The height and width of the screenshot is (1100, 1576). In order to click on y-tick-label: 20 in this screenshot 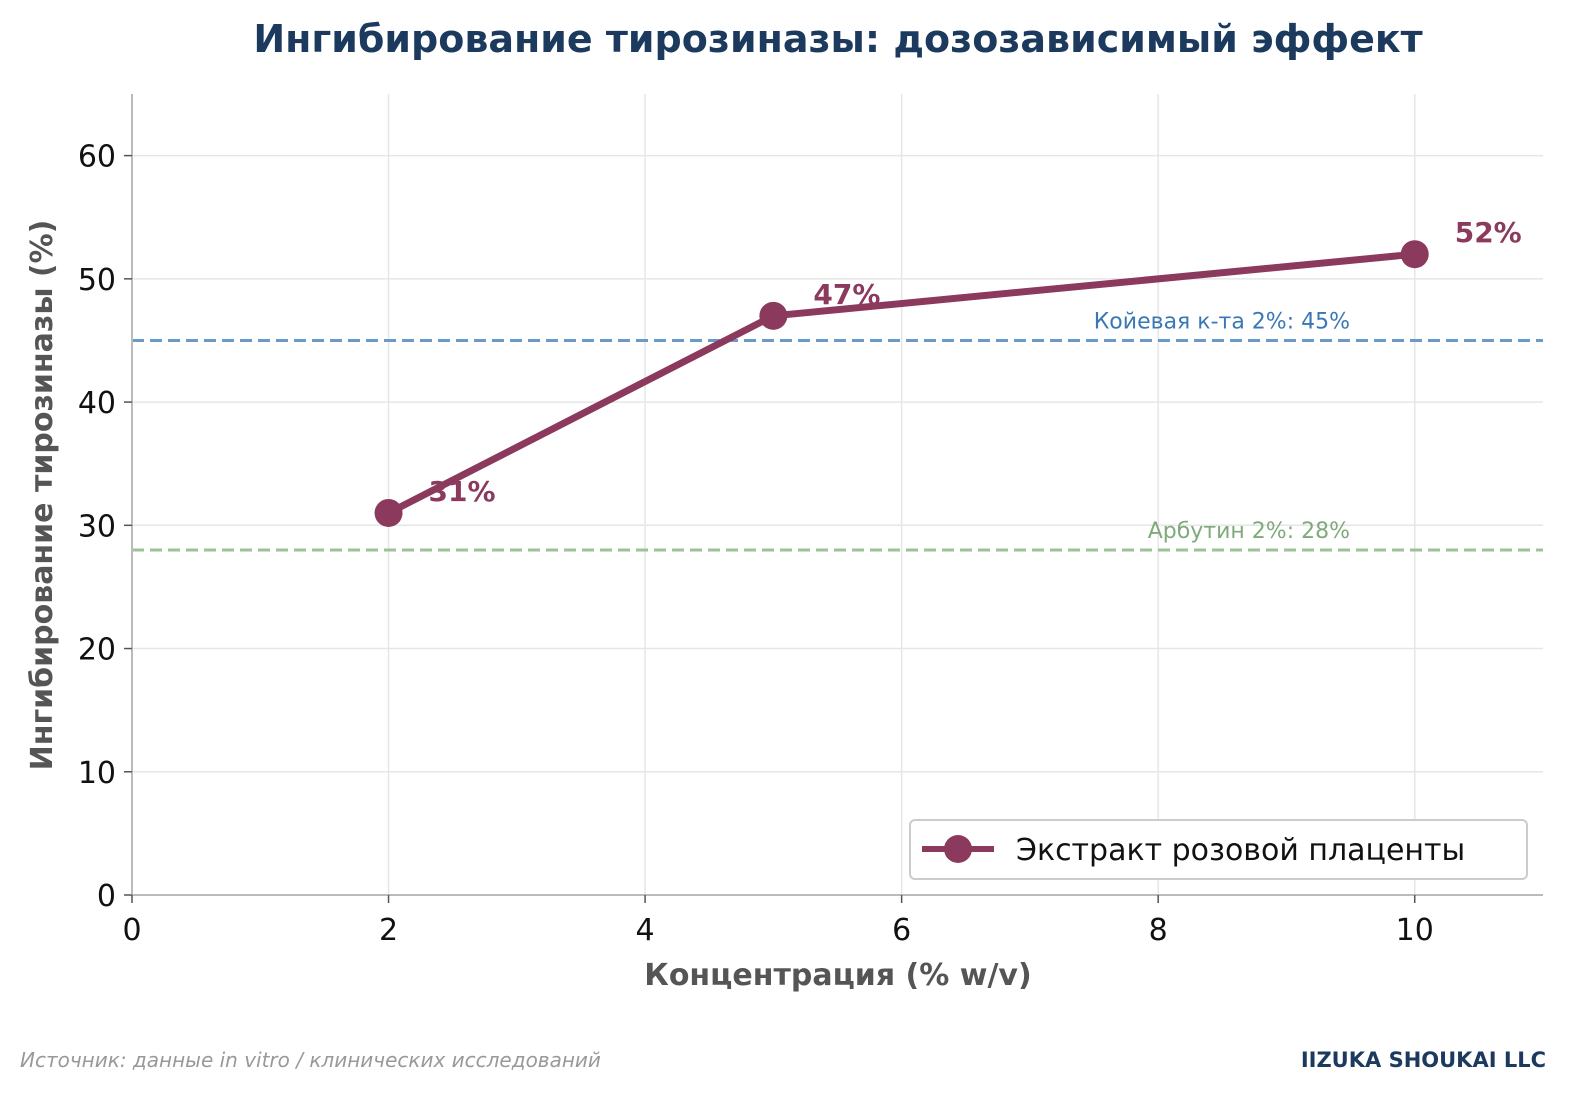, I will do `click(97, 650)`.